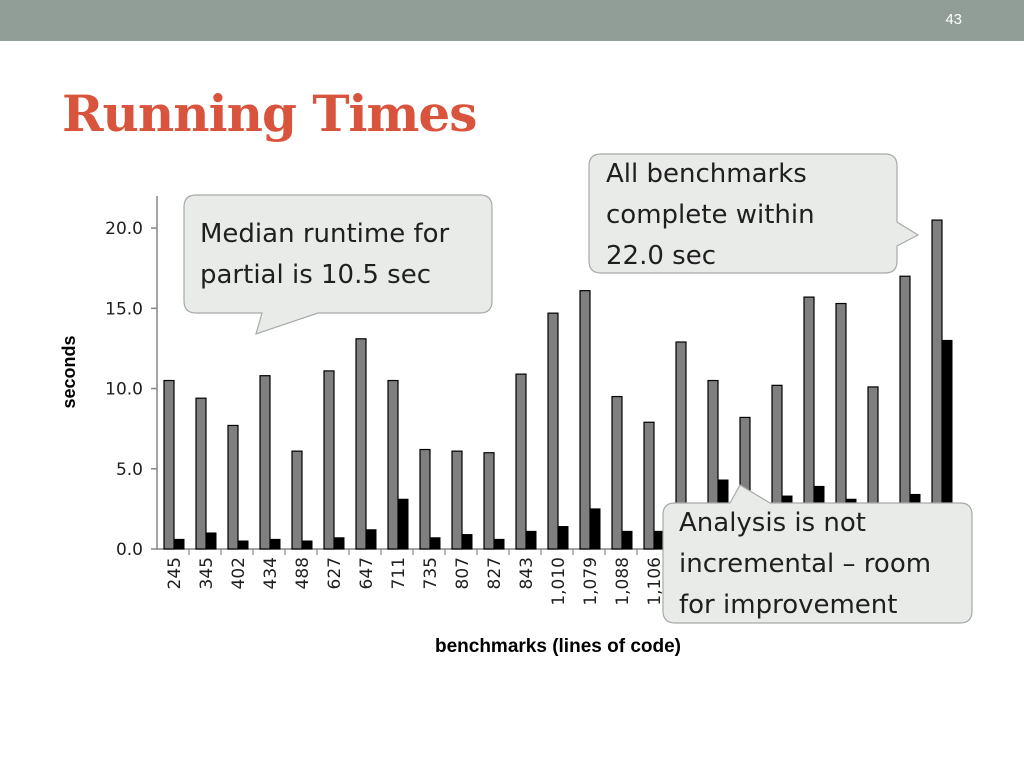 Image resolution: width=1024 pixels, height=768 pixels. I want to click on callout-all-complete-bubble, so click(754, 213).